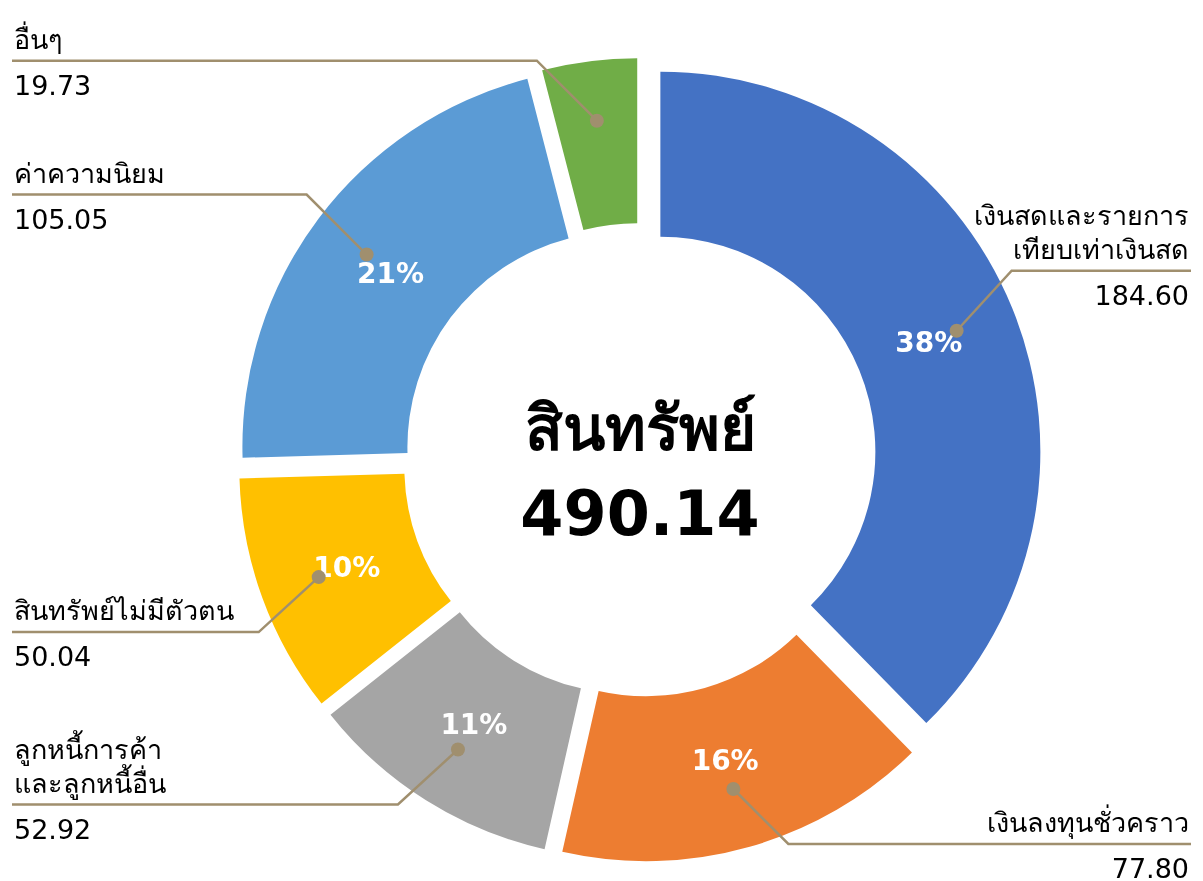 The image size is (1203, 881). I want to click on slice-label: ลูกหนี้การค้า และลูกหนี้อื่น, so click(90, 764).